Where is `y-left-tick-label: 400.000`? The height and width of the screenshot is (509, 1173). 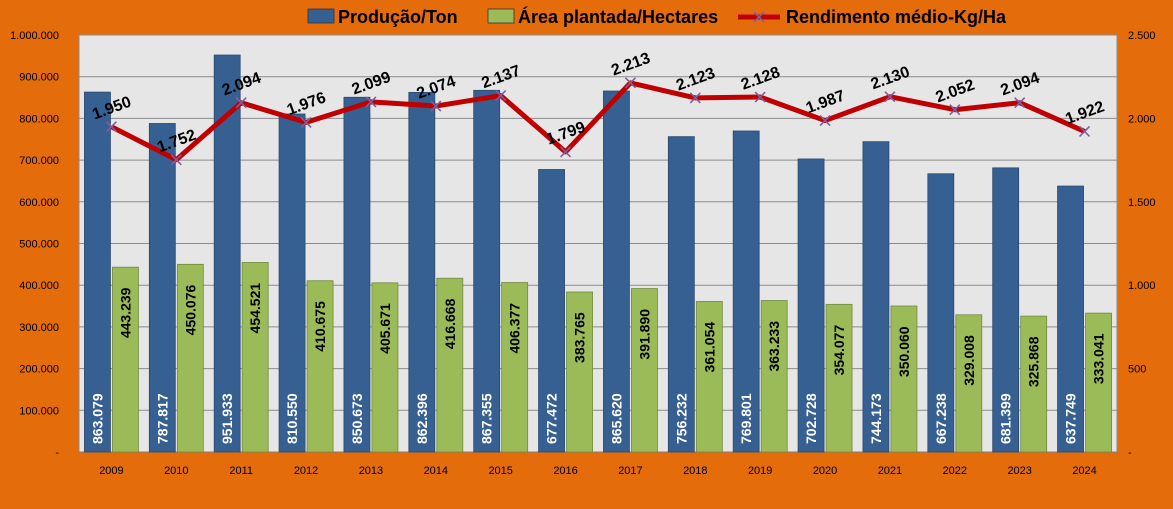
y-left-tick-label: 400.000 is located at coordinates (39, 286).